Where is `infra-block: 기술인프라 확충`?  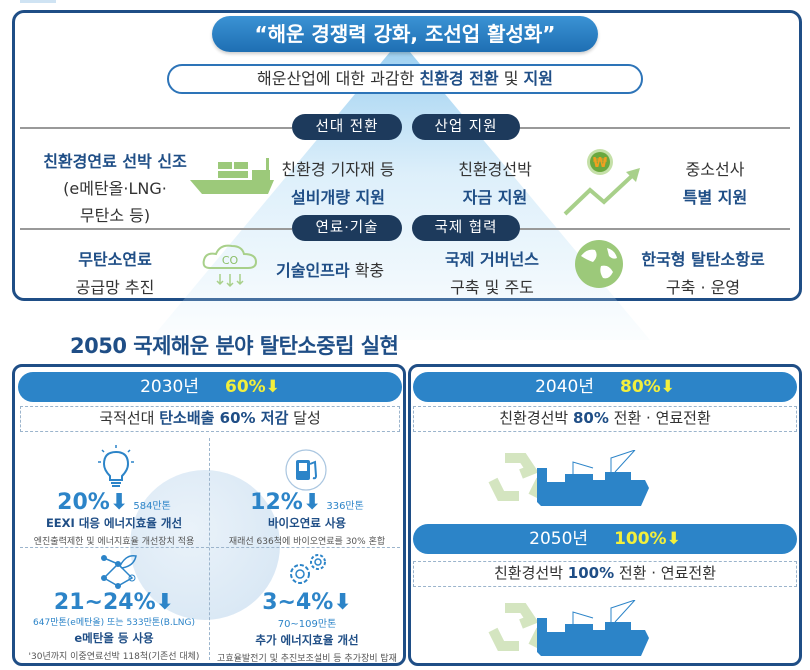
infra-block: 기술인프라 확충 is located at coordinates (330, 270).